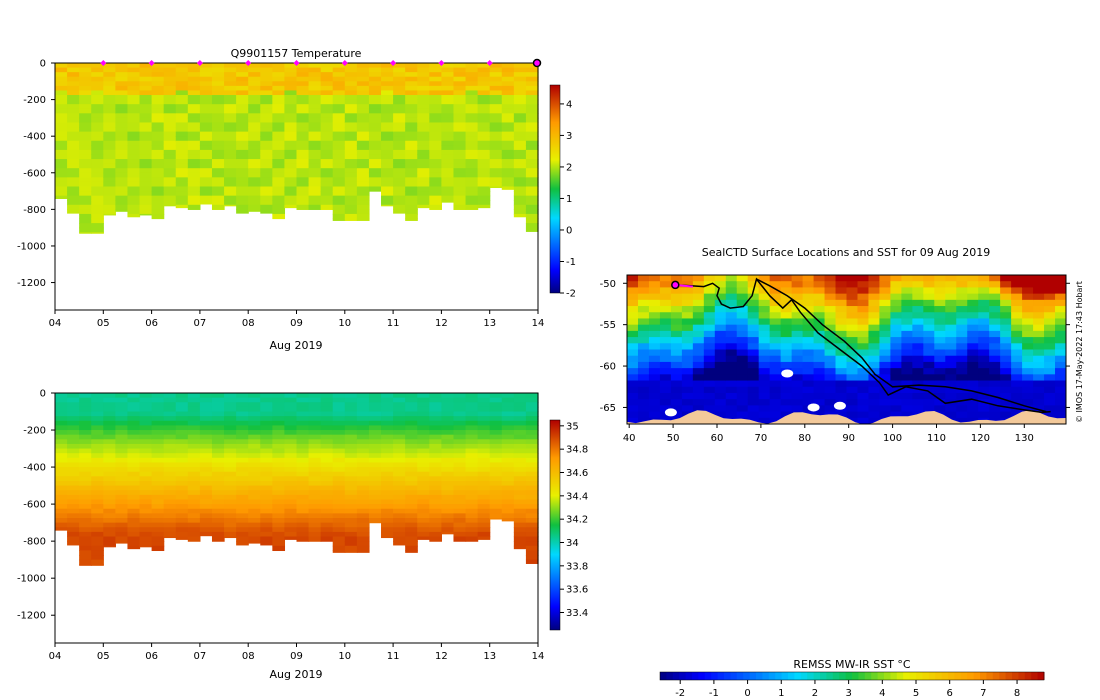  I want to click on temperature-y-ticks: 0-200-400-600-800-1000-1200, so click(36, 174).